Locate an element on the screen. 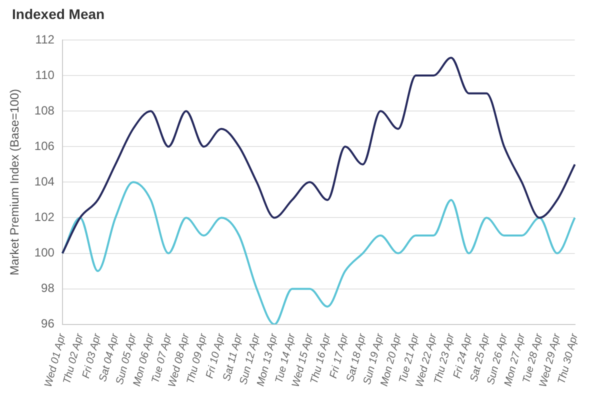 Image resolution: width=590 pixels, height=394 pixels. y-tick-label: 96 is located at coordinates (48, 323).